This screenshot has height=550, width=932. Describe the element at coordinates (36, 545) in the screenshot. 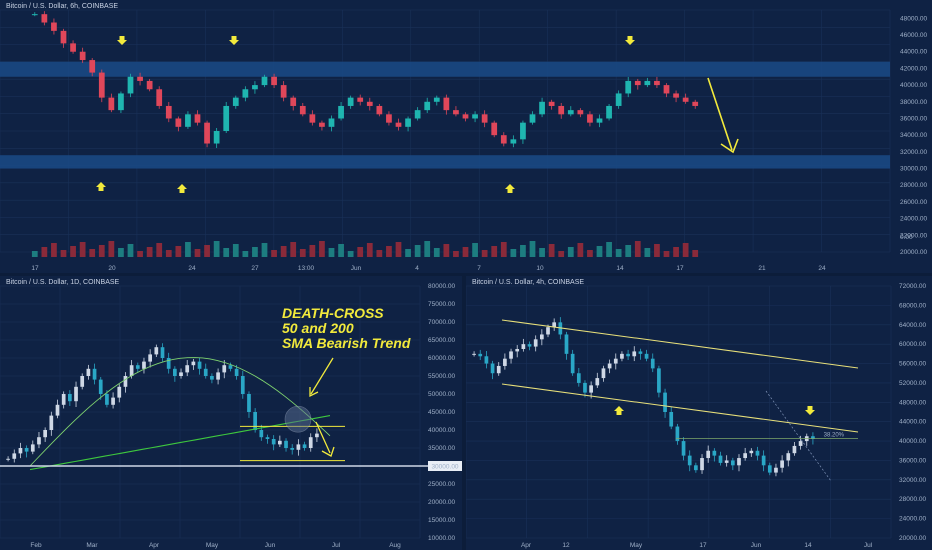

I see `x-tick-label: Feb` at that location.